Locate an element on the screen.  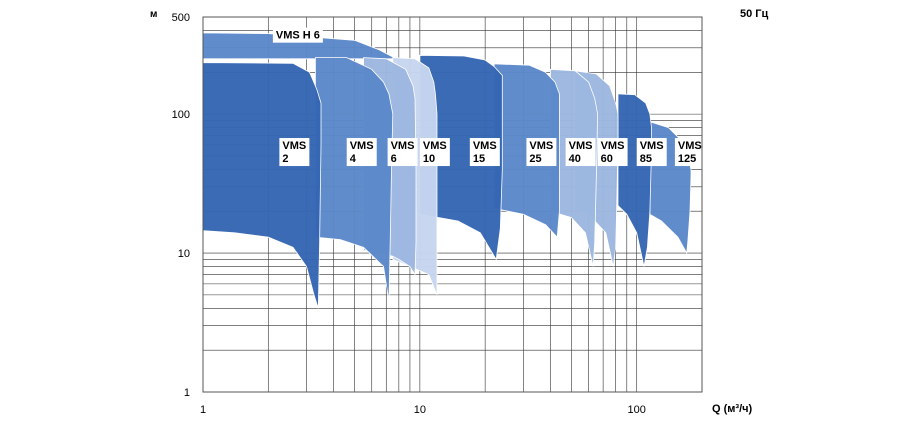
frequency-label: 50 Гц is located at coordinates (754, 14).